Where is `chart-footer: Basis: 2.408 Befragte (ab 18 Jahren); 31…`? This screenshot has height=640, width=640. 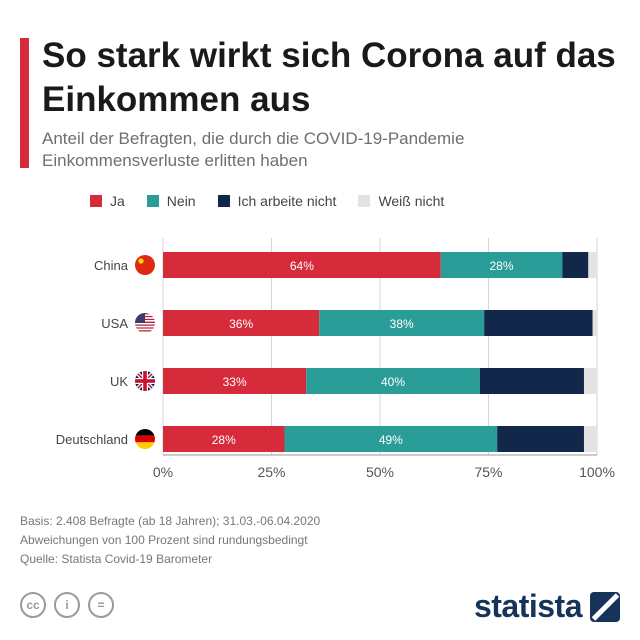 chart-footer: Basis: 2.408 Befragte (ab 18 Jahren); 31… is located at coordinates (240, 540).